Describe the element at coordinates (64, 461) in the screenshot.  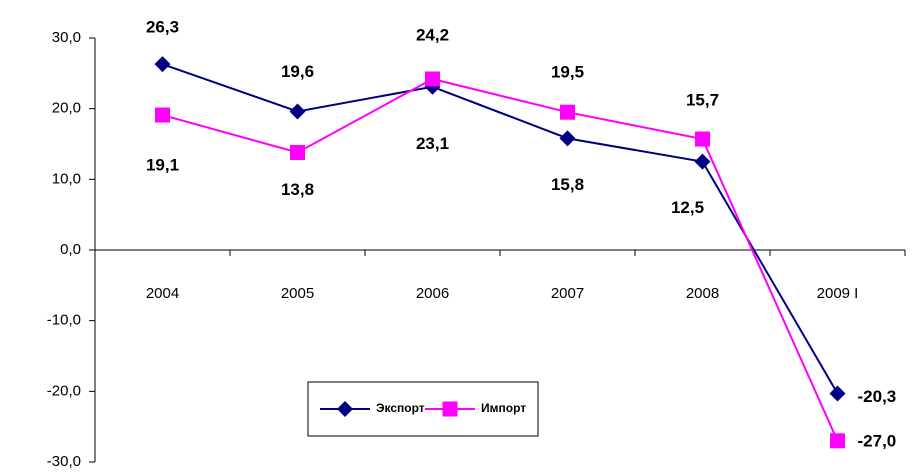
I see `y-tick-label: -30,0` at that location.